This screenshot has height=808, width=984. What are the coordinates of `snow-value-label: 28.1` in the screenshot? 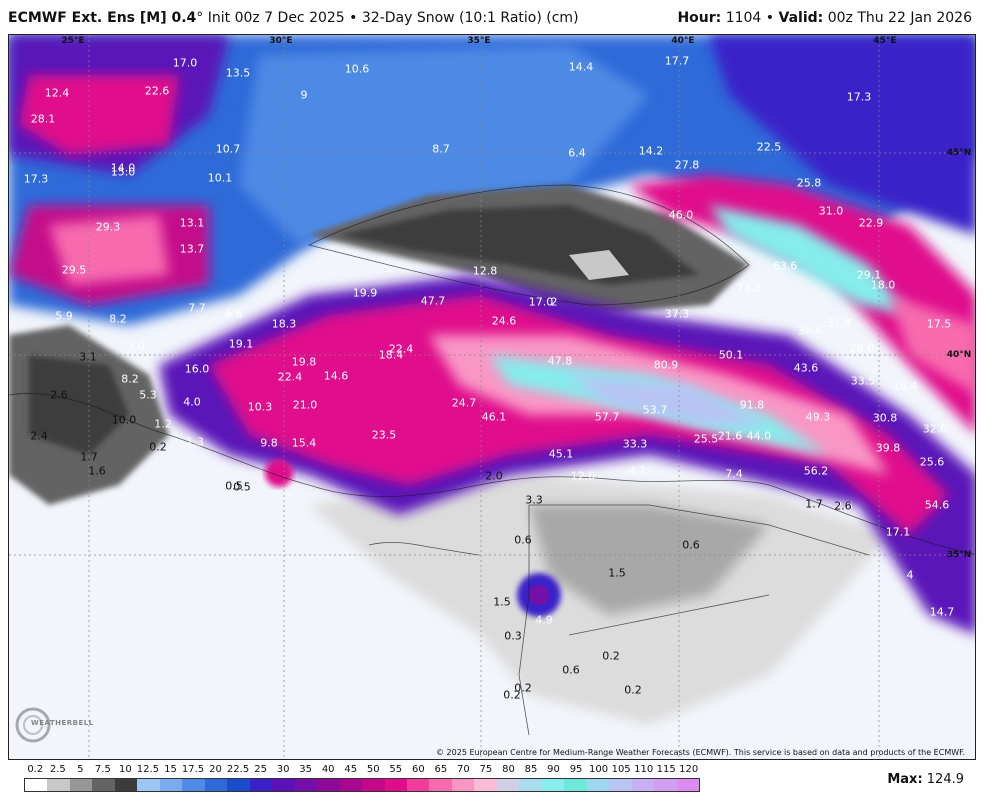 It's located at (43, 119).